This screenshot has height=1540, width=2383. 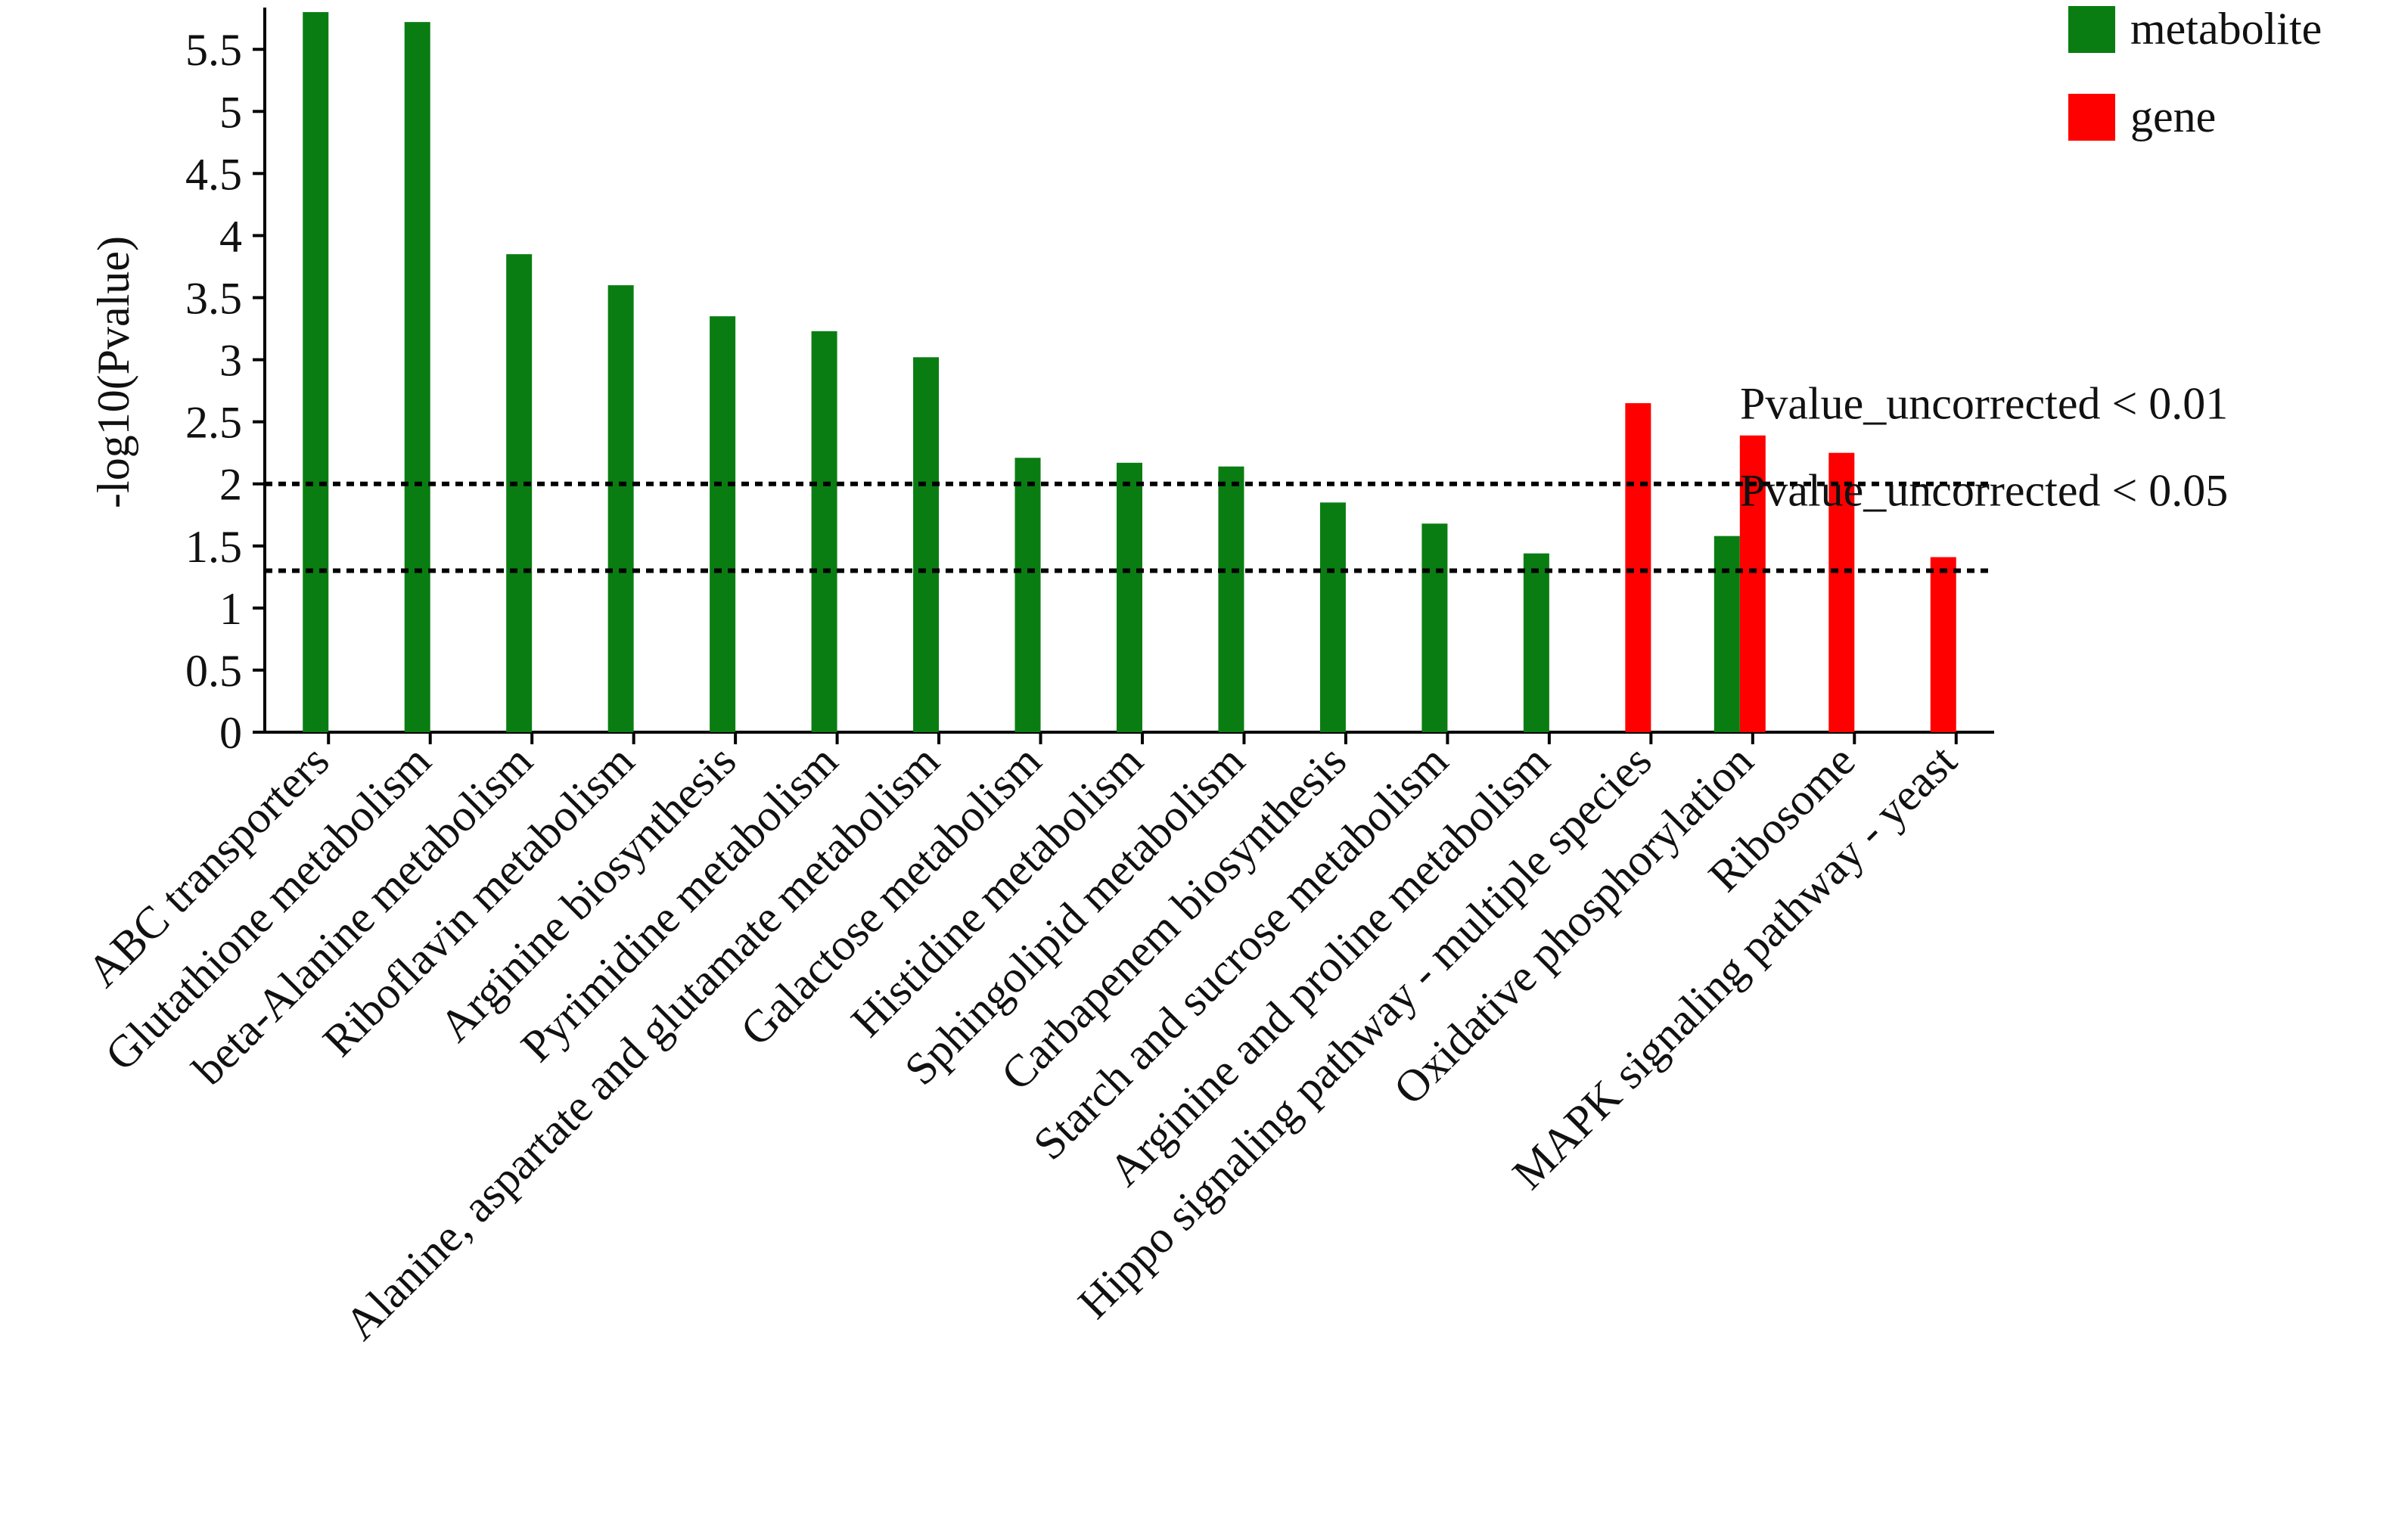 What do you see at coordinates (230, 609) in the screenshot?
I see `y-tick-label: 1` at bounding box center [230, 609].